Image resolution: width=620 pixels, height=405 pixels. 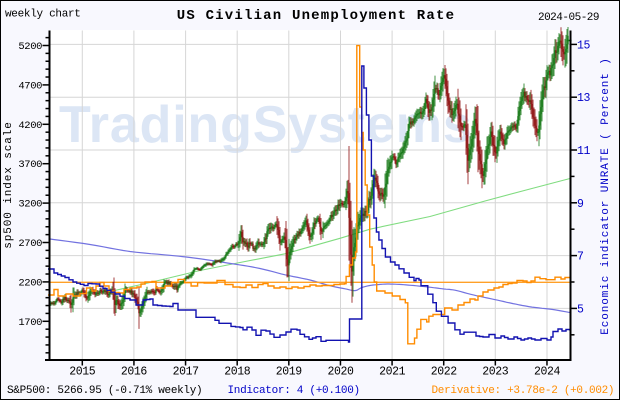 What do you see at coordinates (294, 391) in the screenshot?
I see `svg-text: Indicator: 4 (+0.100)` at bounding box center [294, 391].